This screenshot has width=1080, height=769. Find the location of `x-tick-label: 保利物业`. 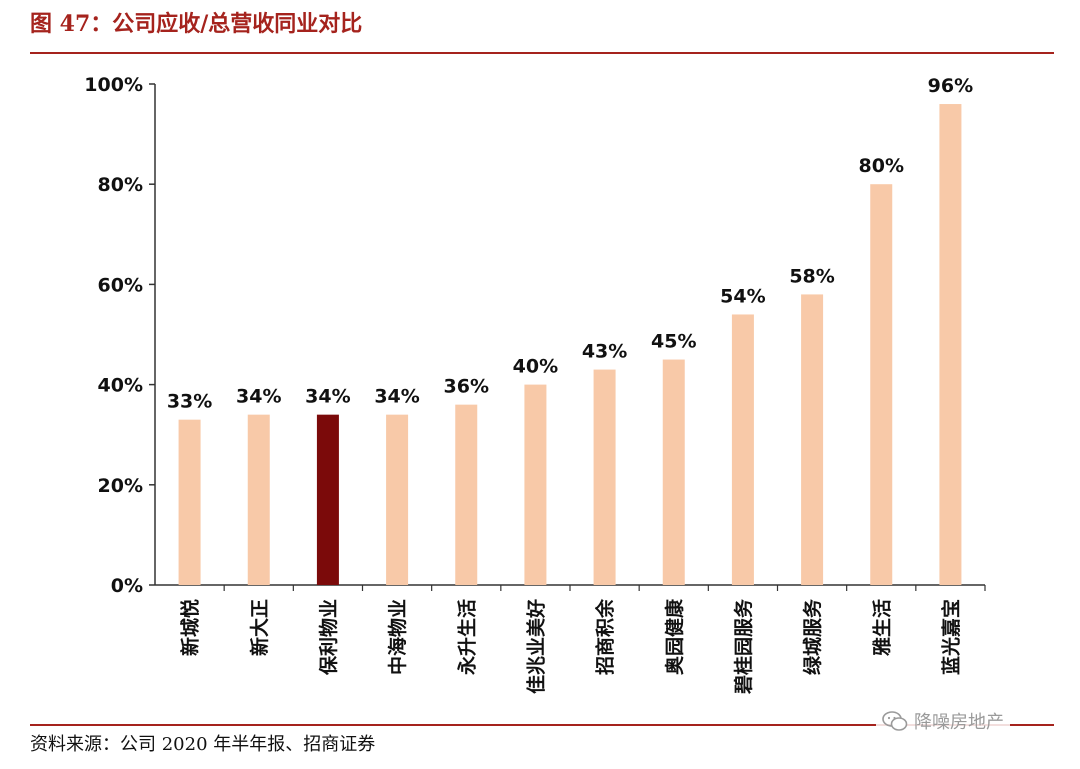

x-tick-label: 保利物业 is located at coordinates (328, 637).